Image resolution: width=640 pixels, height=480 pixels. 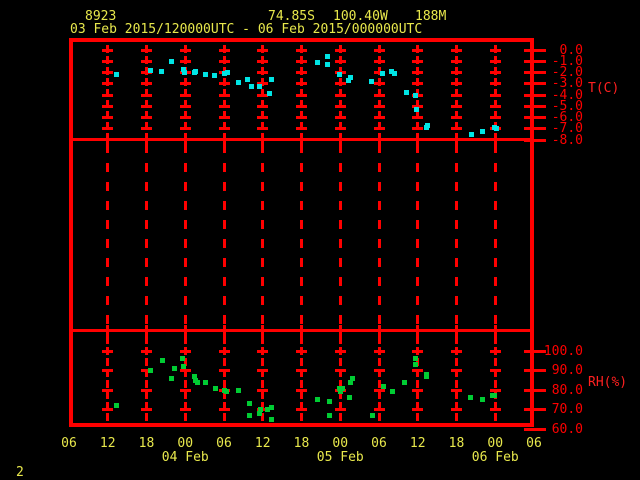 What do you see at coordinates (291, 16) in the screenshot?
I see `station-latitude: 74.85S` at bounding box center [291, 16].